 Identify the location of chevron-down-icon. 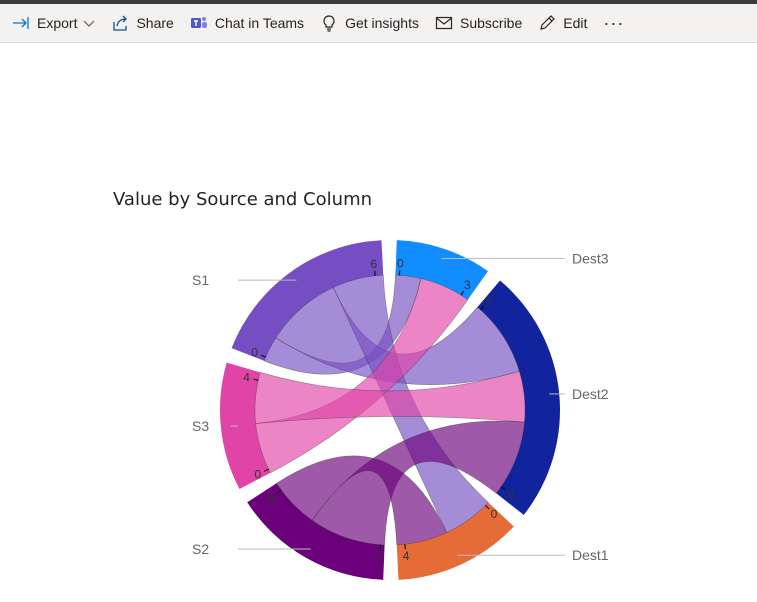
(89, 23).